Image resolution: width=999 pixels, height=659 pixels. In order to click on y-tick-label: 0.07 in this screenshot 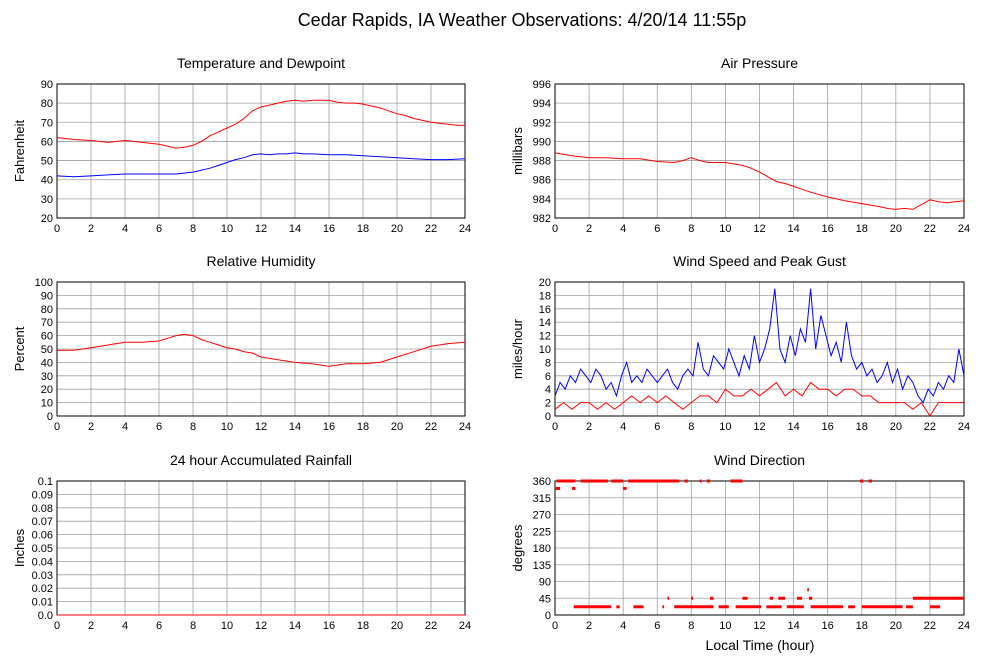, I will do `click(42, 522)`.